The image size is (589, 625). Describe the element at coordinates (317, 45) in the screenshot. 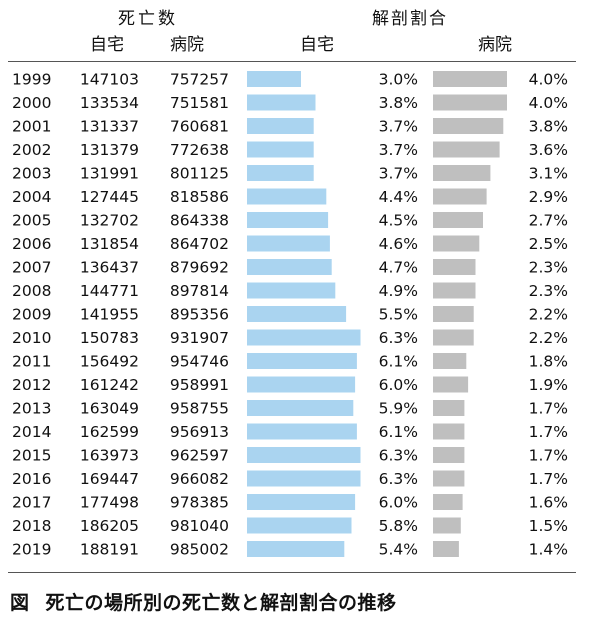

I see `autopsy-home-header: 自宅` at that location.